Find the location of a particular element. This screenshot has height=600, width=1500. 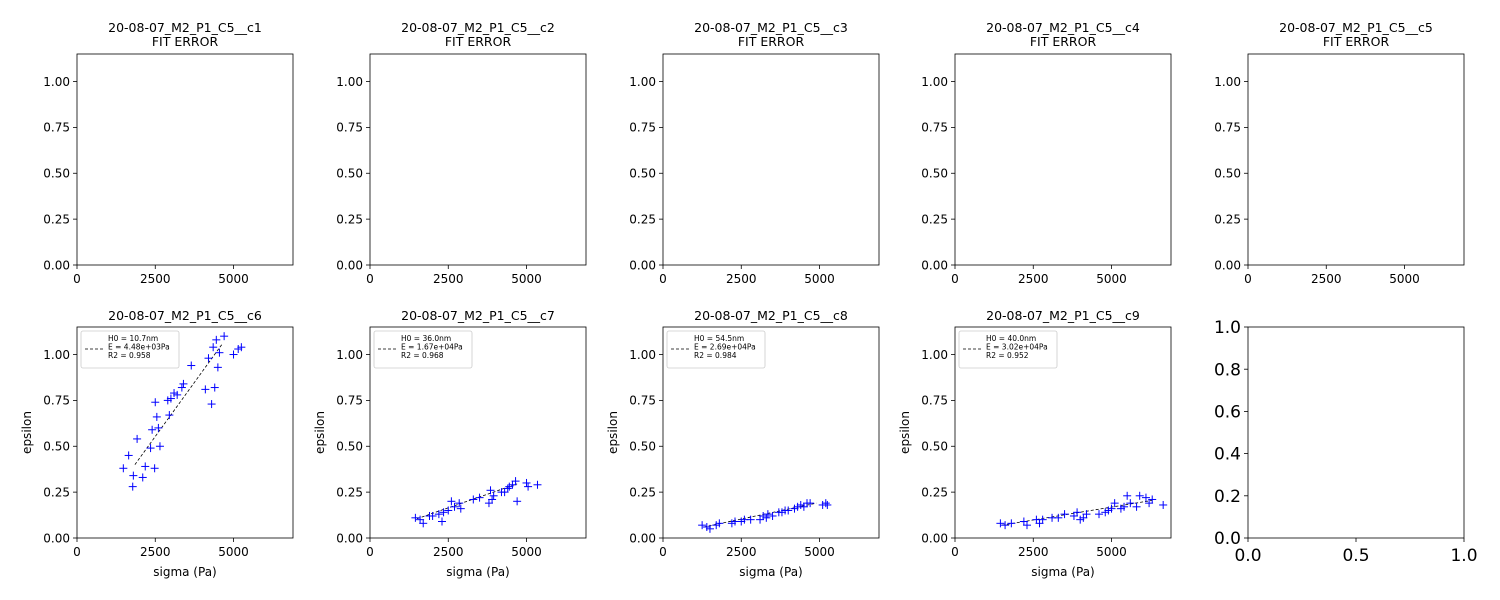

subplot-title: 20-08-07_M2_P1_C5__c5 is located at coordinates (1356, 27).